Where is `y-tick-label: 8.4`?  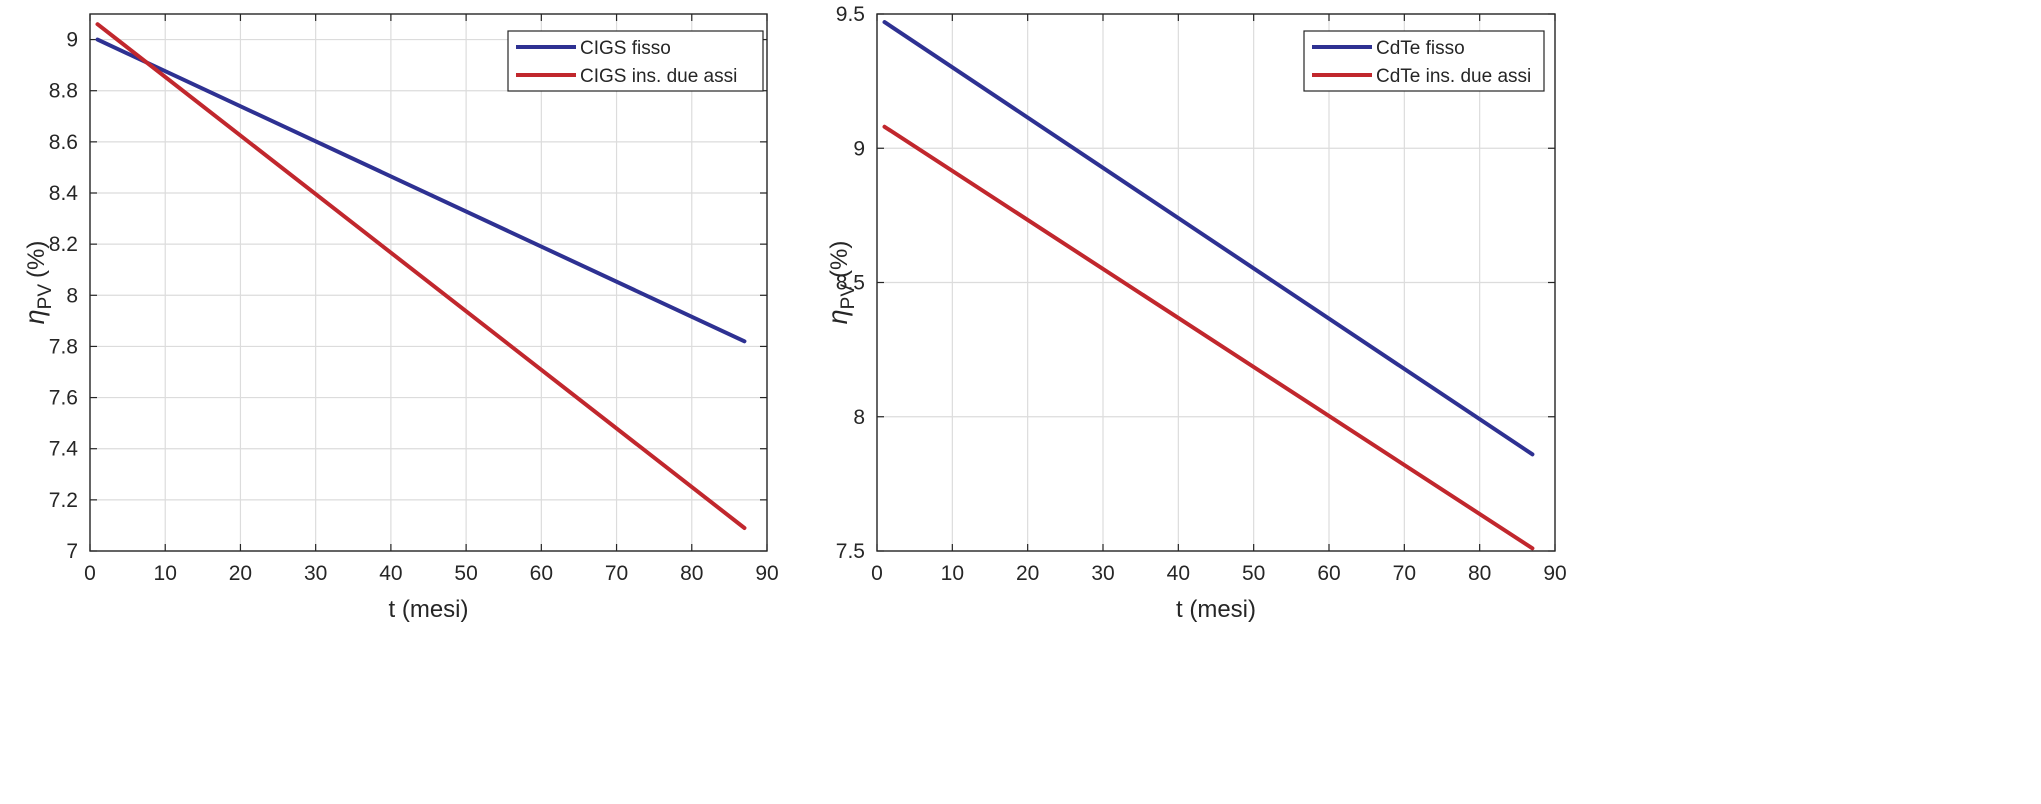 y-tick-label: 8.4 is located at coordinates (64, 193).